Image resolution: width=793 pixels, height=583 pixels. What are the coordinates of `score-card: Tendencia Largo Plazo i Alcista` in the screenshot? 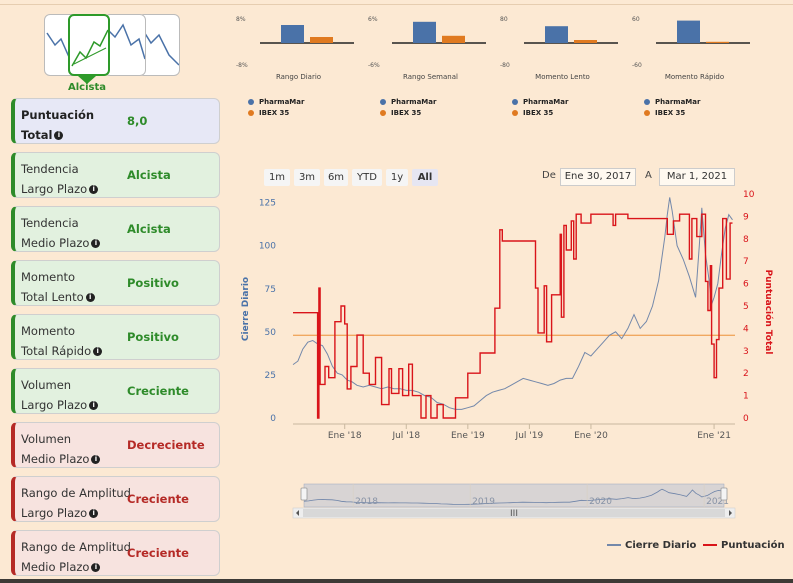 It's located at (115, 175).